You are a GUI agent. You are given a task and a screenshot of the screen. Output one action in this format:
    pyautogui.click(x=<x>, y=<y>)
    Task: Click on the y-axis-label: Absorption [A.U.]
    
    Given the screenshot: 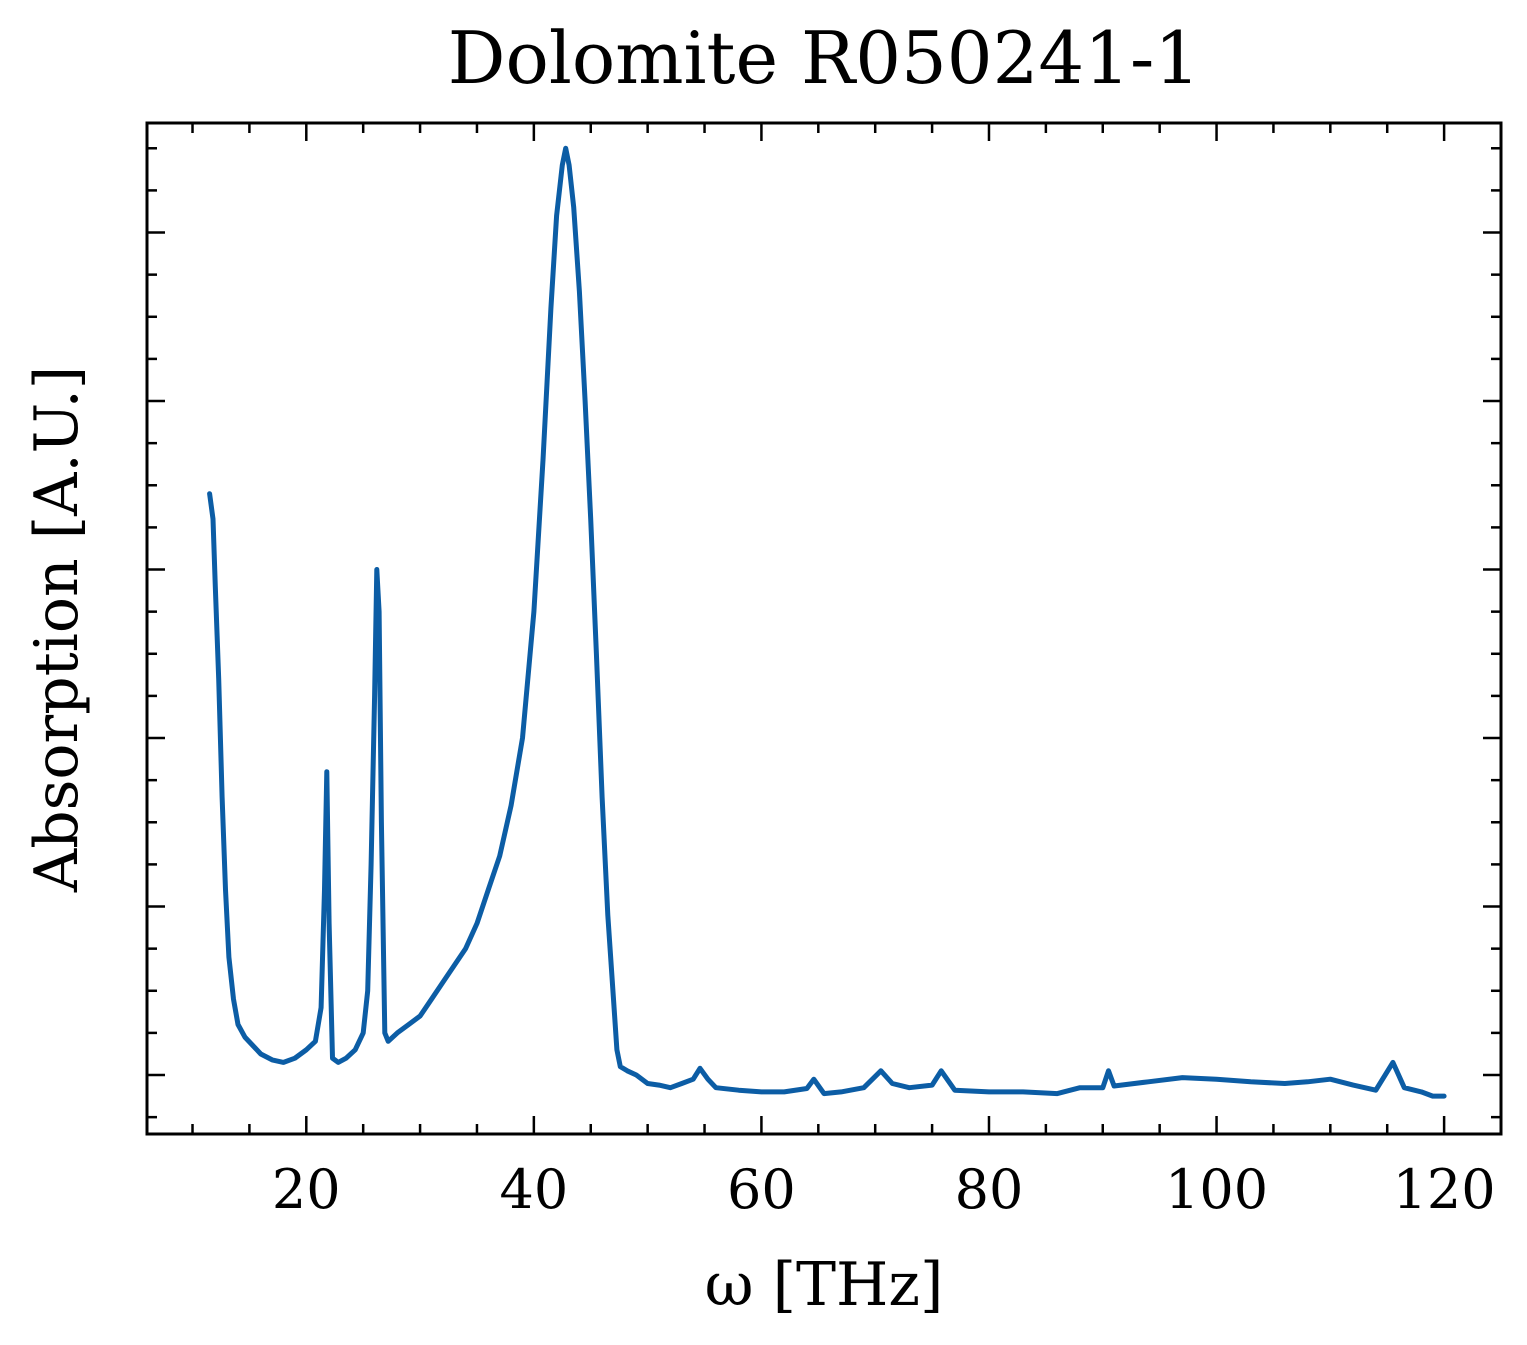 What is the action you would take?
    pyautogui.click(x=57, y=629)
    